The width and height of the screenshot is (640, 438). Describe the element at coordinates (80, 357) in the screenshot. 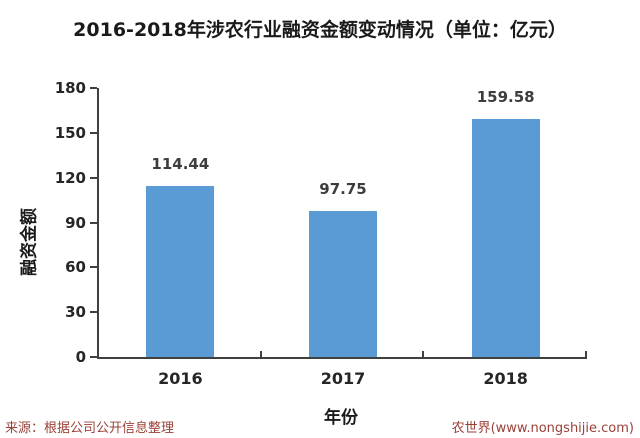

I see `y-tick-label: 0` at that location.